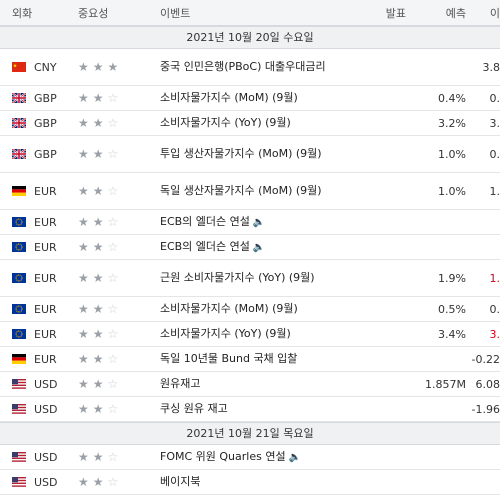 The width and height of the screenshot is (500, 500). I want to click on event-cell: 베이지북, so click(252, 482).